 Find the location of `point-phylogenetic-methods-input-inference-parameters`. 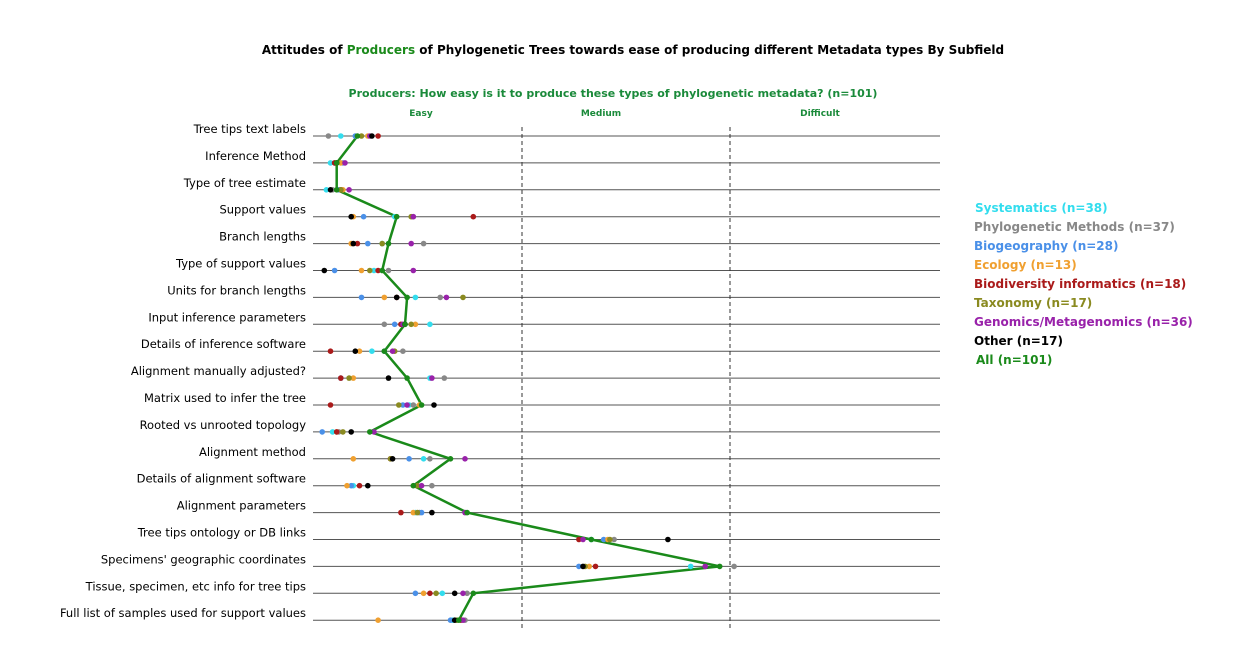

point-phylogenetic-methods-input-inference-parameters is located at coordinates (384, 324).